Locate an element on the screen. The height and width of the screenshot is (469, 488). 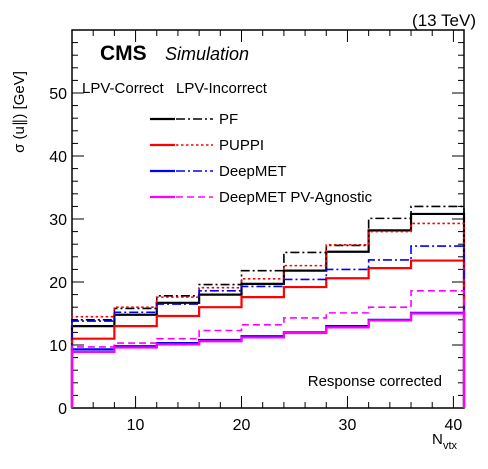
legend-header-incorrect: LPV-Incorrect is located at coordinates (222, 88).